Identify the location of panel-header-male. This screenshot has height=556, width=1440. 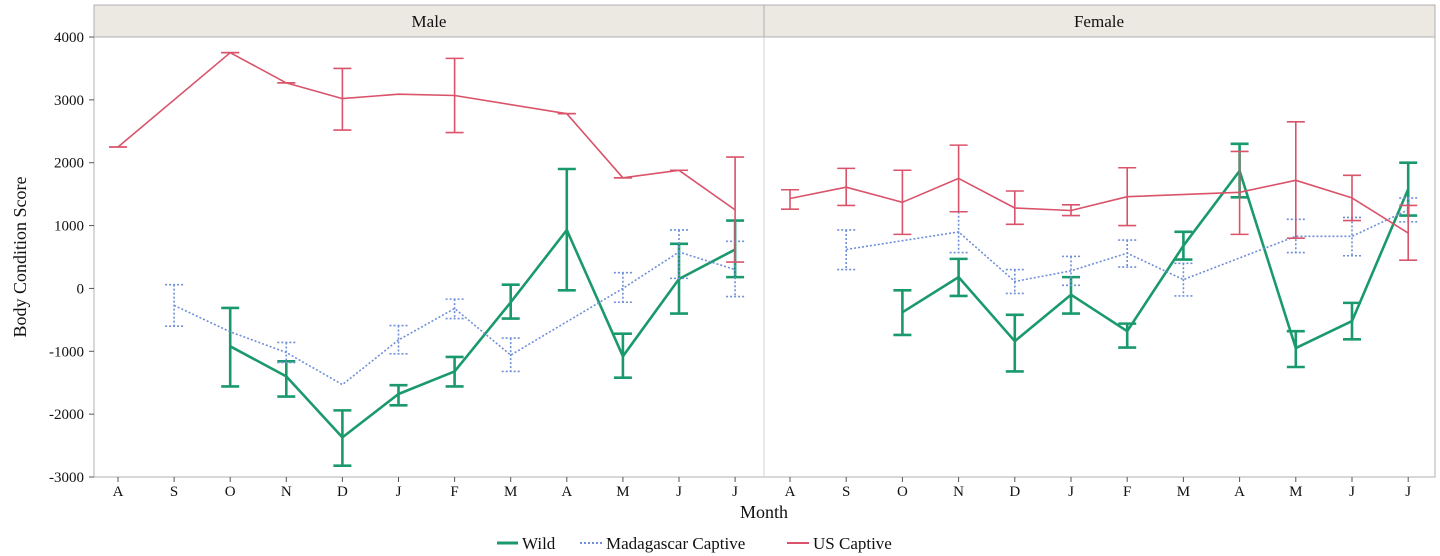
(429, 21).